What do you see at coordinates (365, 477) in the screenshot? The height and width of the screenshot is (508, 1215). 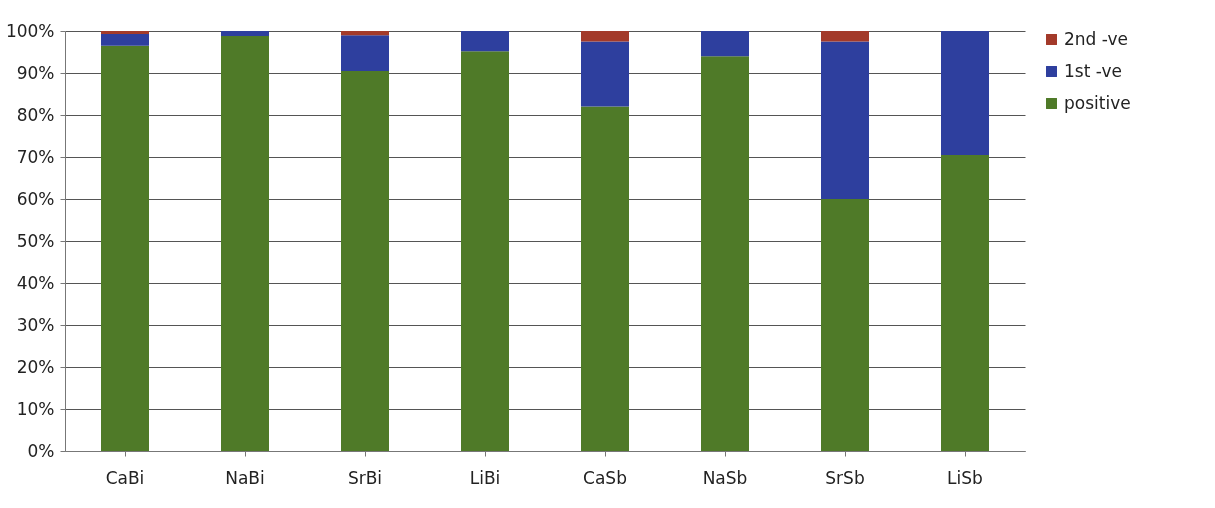 I see `x-tick-label: SrBi` at bounding box center [365, 477].